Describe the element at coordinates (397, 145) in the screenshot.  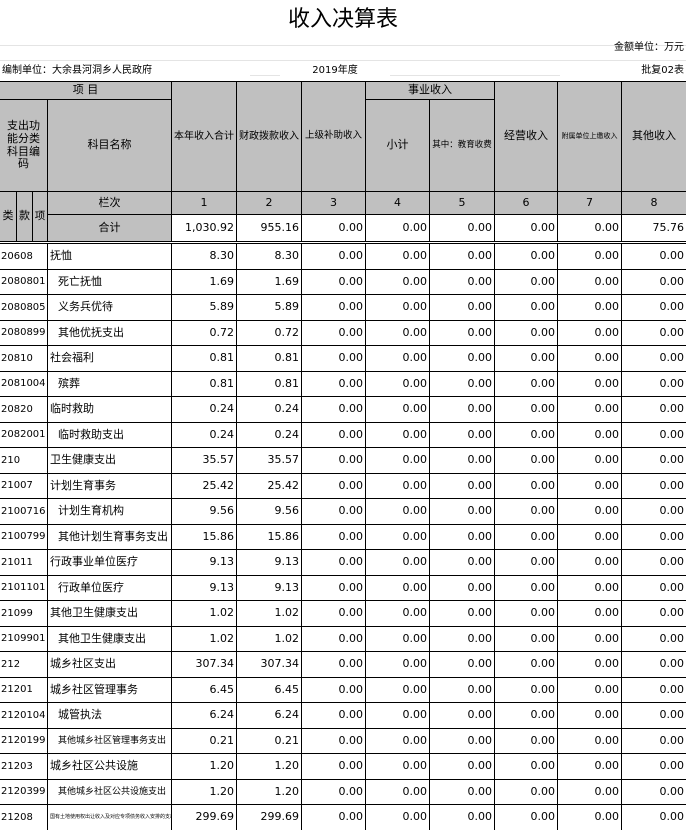
I see `header-column: 小计` at that location.